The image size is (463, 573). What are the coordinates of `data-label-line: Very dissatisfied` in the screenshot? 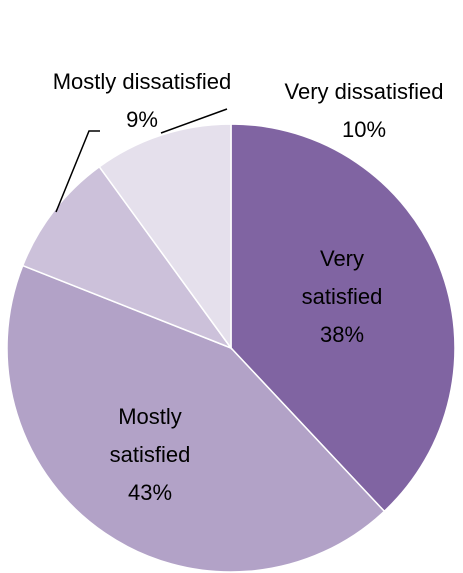 It's located at (364, 91).